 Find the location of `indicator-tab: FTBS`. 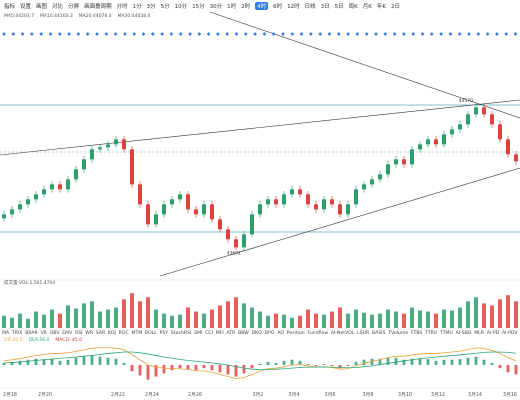

indicator-tab: FTBS is located at coordinates (416, 333).